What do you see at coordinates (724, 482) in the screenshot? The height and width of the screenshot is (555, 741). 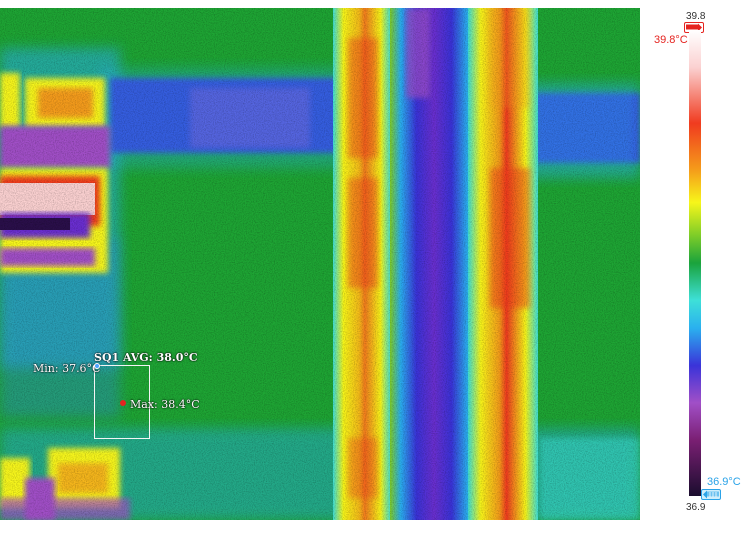 I see `min-temp-label: 36.9°C` at bounding box center [724, 482].